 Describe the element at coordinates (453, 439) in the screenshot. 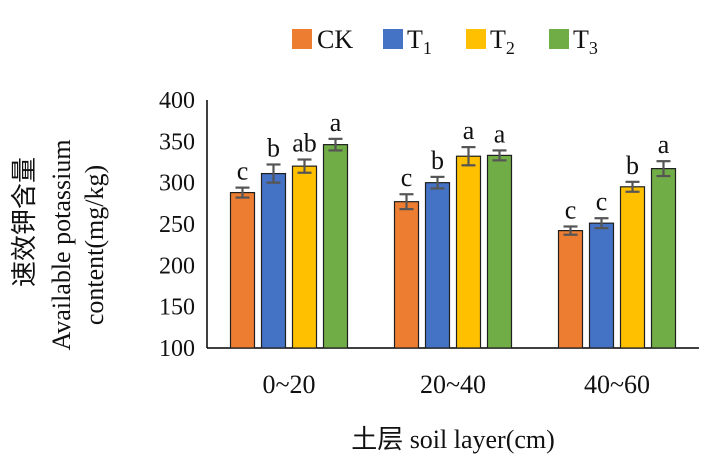

I see `x-axis-title: 土层 soil layer(cm)` at that location.